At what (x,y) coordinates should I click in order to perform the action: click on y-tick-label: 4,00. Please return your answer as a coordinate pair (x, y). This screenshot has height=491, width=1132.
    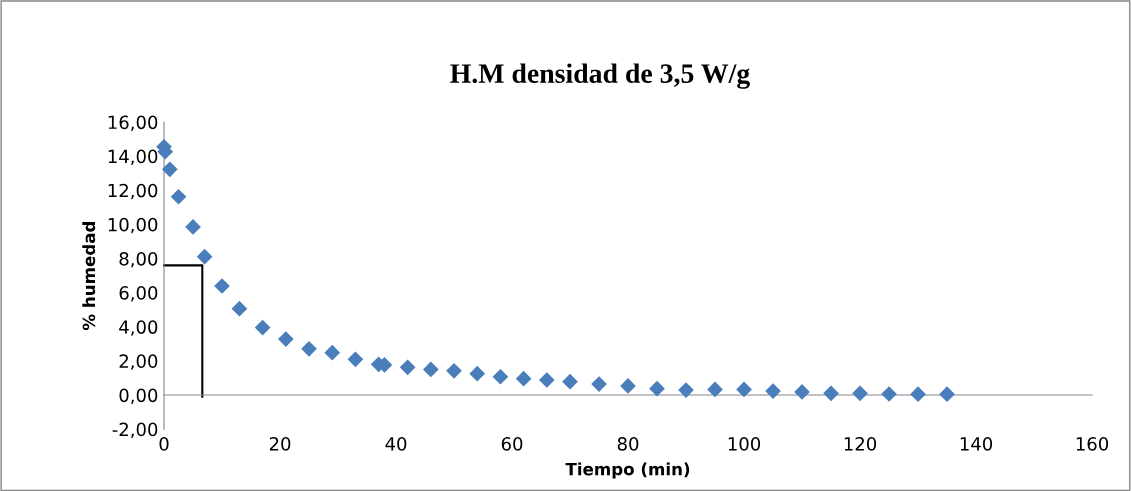
    Looking at the image, I should click on (138, 328).